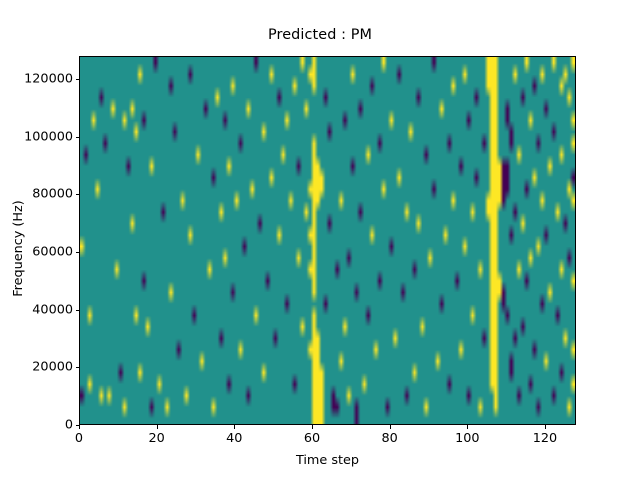 Image resolution: width=640 pixels, height=480 pixels. What do you see at coordinates (79, 438) in the screenshot?
I see `x-tick-label: 0` at bounding box center [79, 438].